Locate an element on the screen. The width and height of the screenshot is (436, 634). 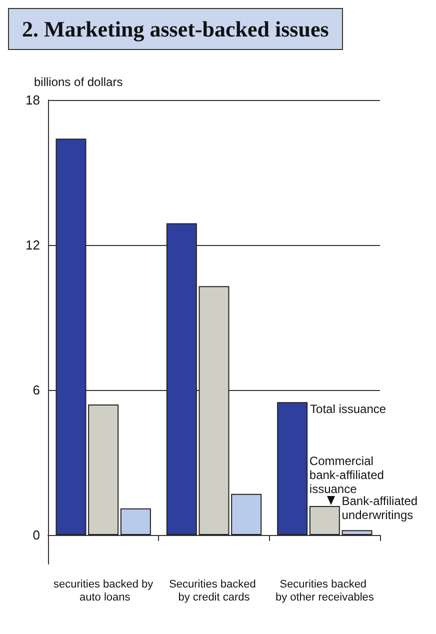
series-label: Total issuance is located at coordinates (348, 409).